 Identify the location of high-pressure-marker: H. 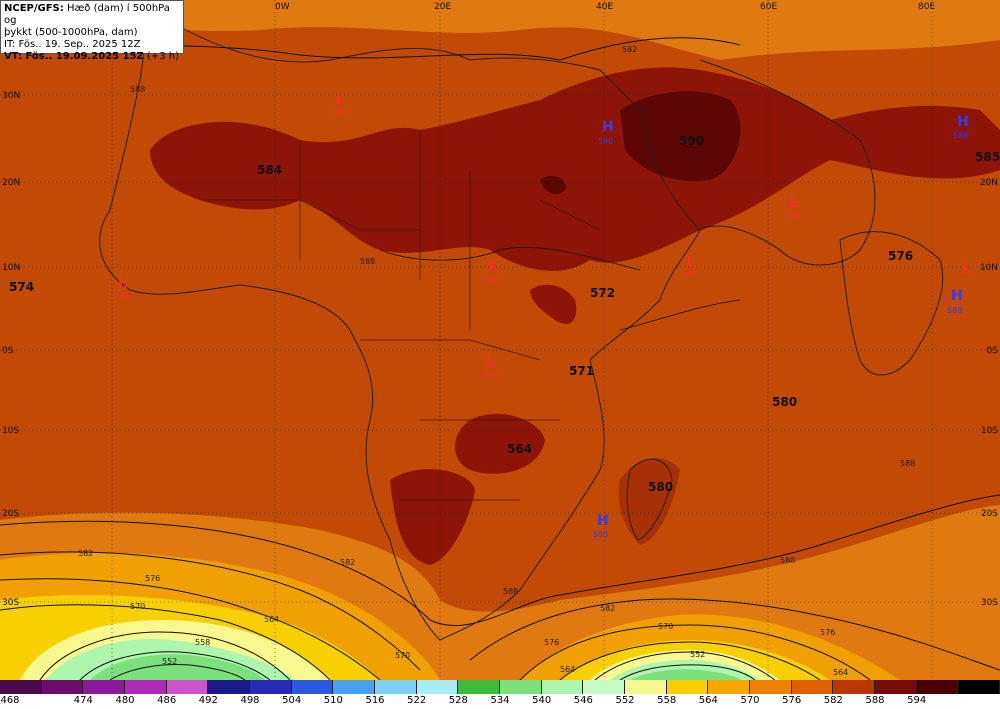
(603, 521).